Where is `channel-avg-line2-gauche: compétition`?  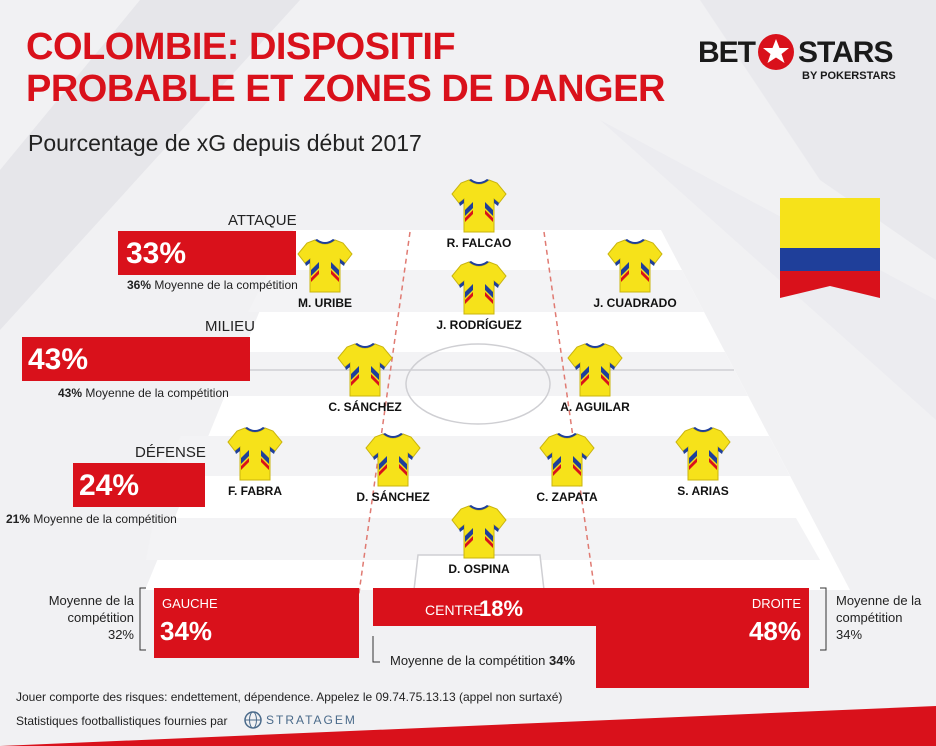
channel-avg-line2-gauche: compétition is located at coordinates (100, 617).